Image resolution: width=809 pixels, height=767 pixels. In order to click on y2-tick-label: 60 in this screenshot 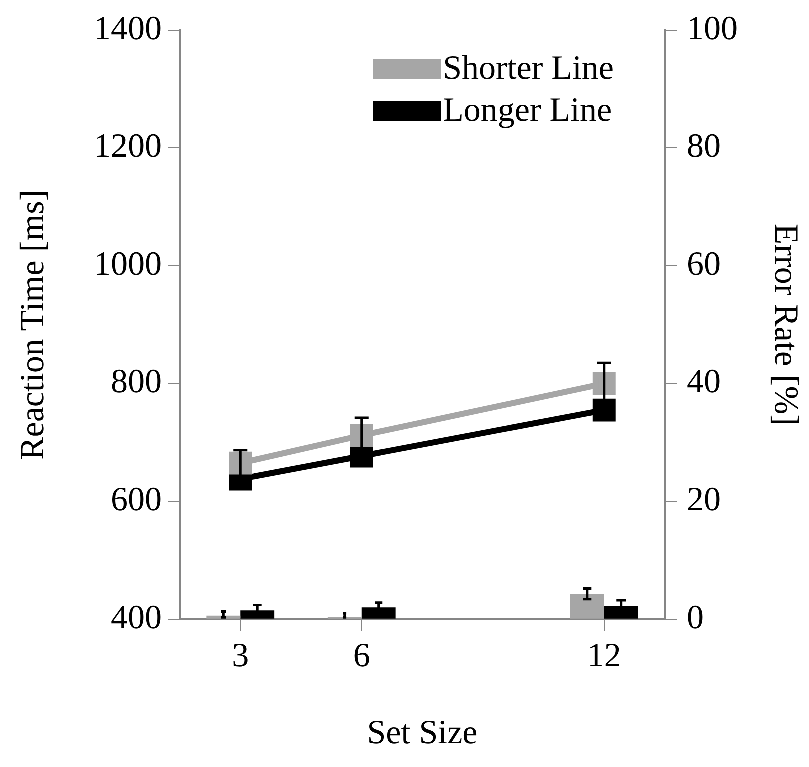, I will do `click(704, 264)`.